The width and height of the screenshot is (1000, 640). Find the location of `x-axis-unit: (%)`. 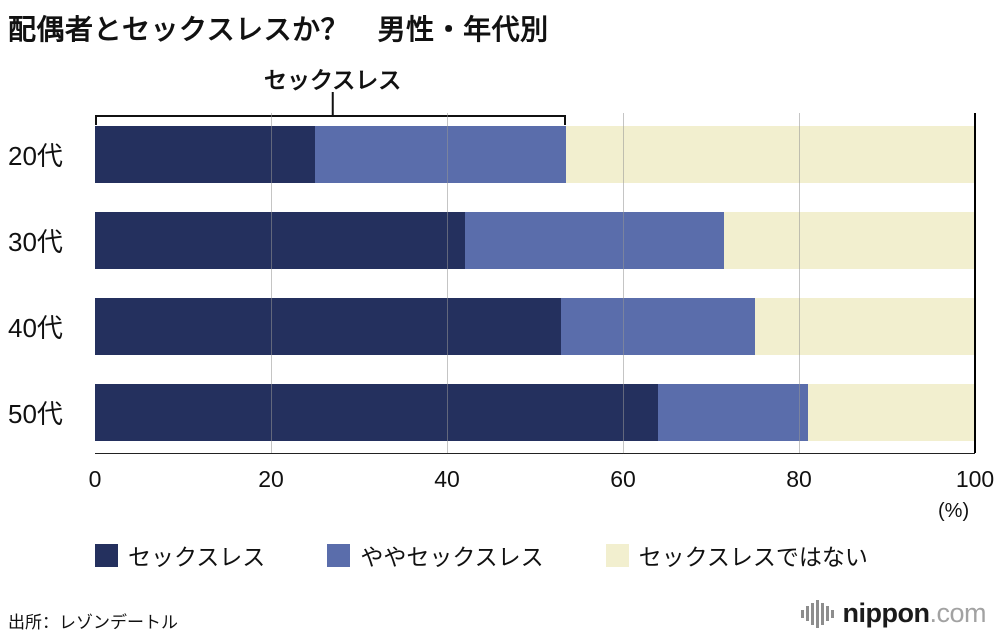

x-axis-unit: (%) is located at coordinates (954, 511).